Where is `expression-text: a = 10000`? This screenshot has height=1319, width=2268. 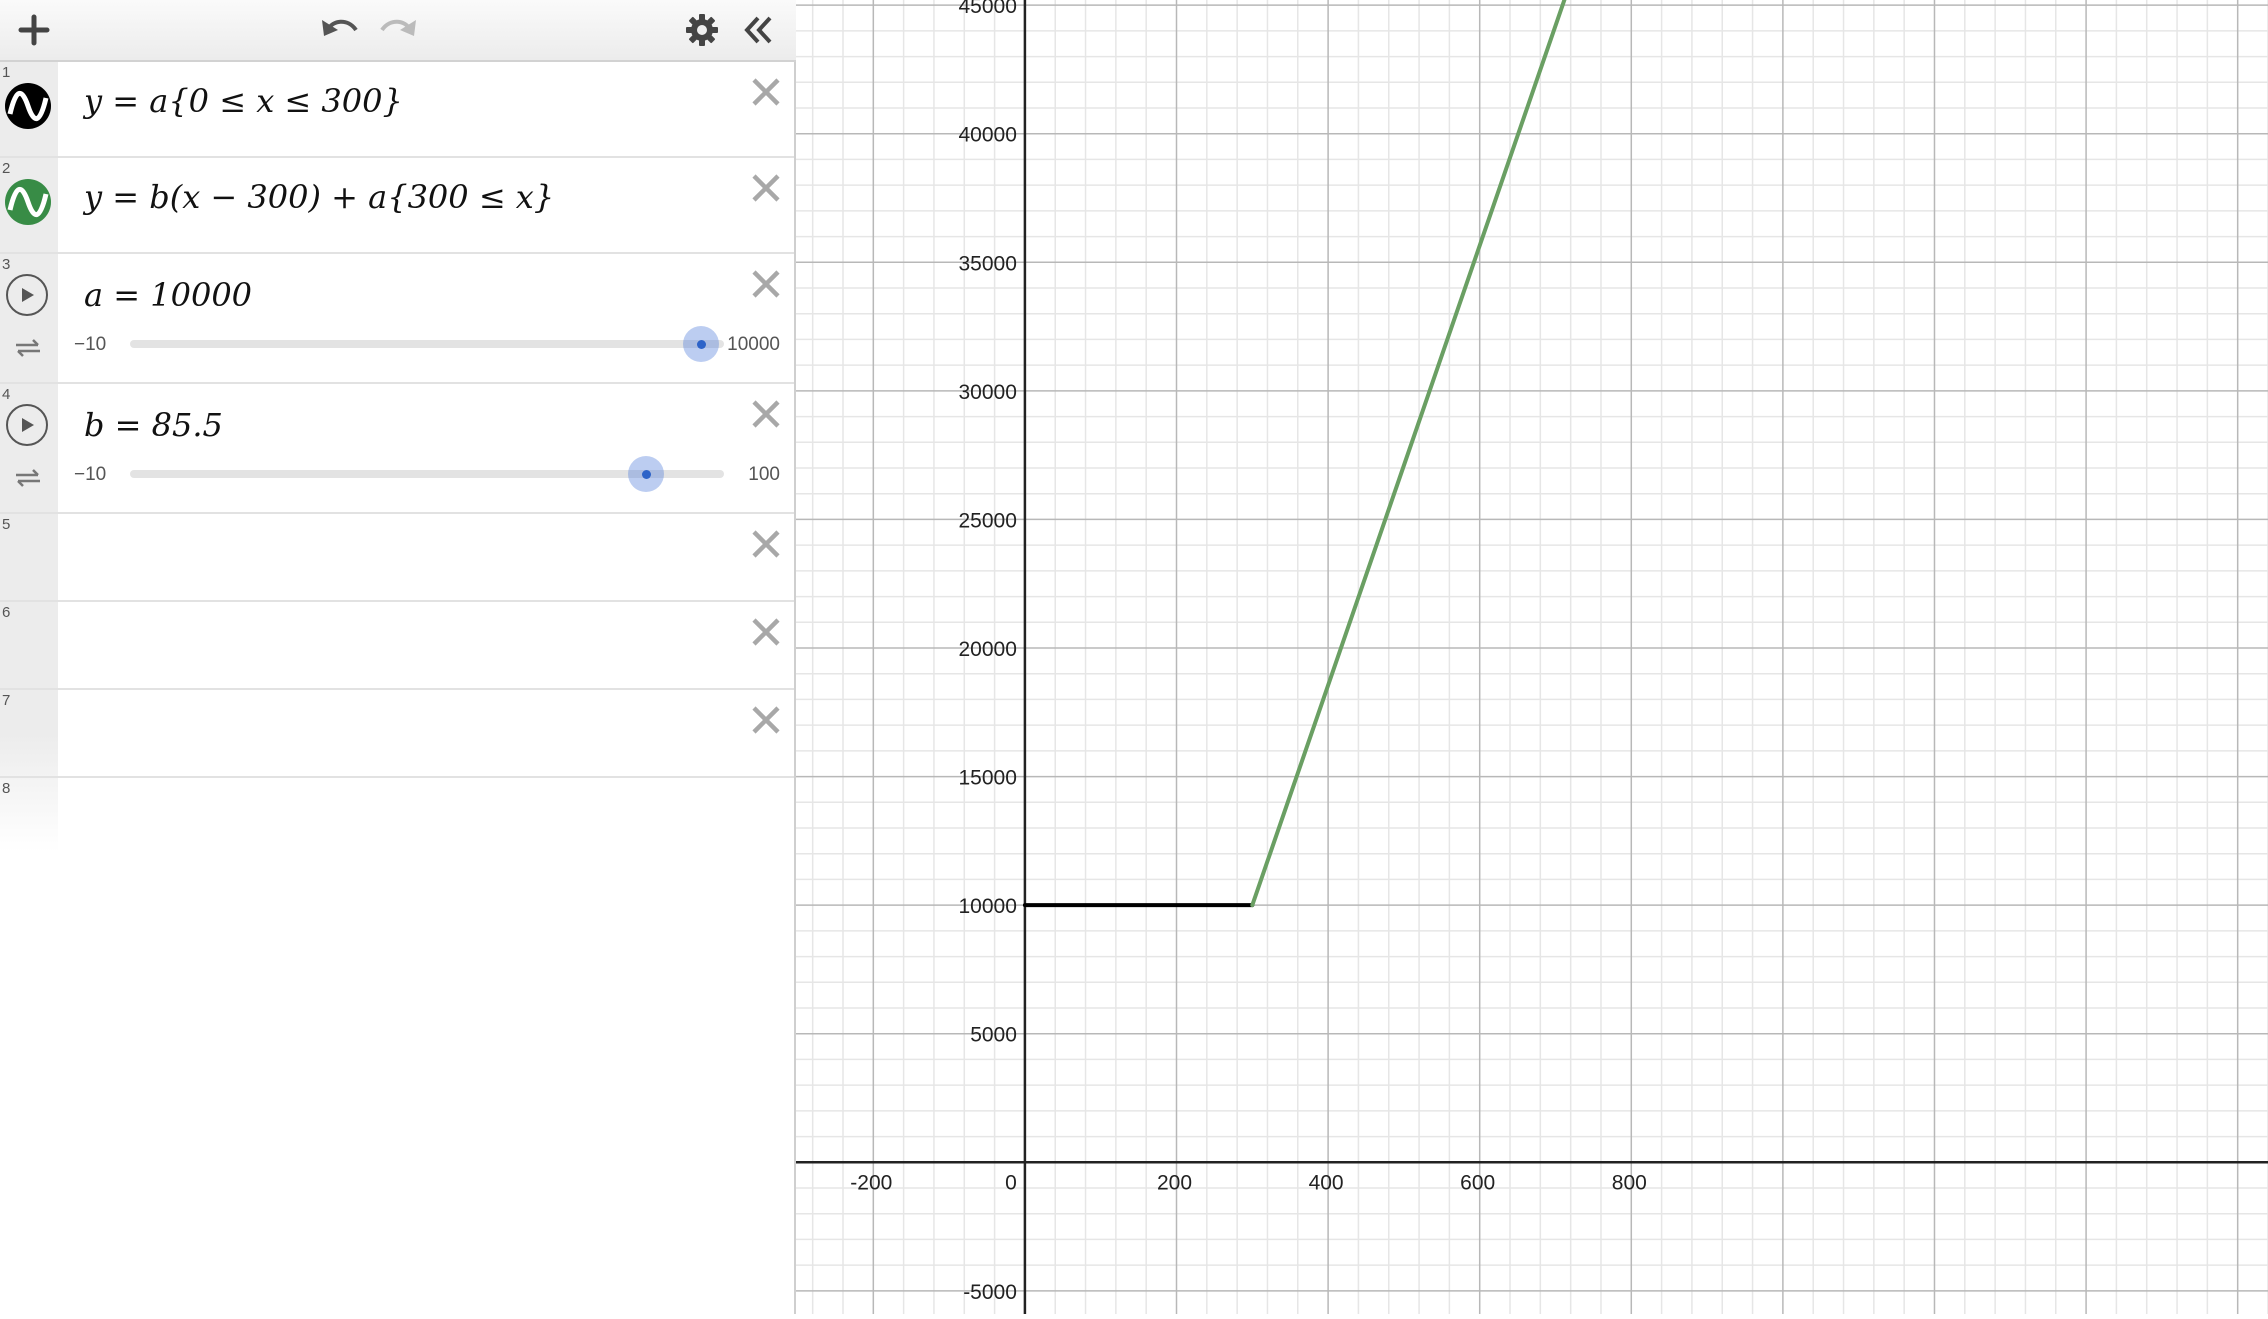
expression-text: a = 10000 is located at coordinates (168, 295).